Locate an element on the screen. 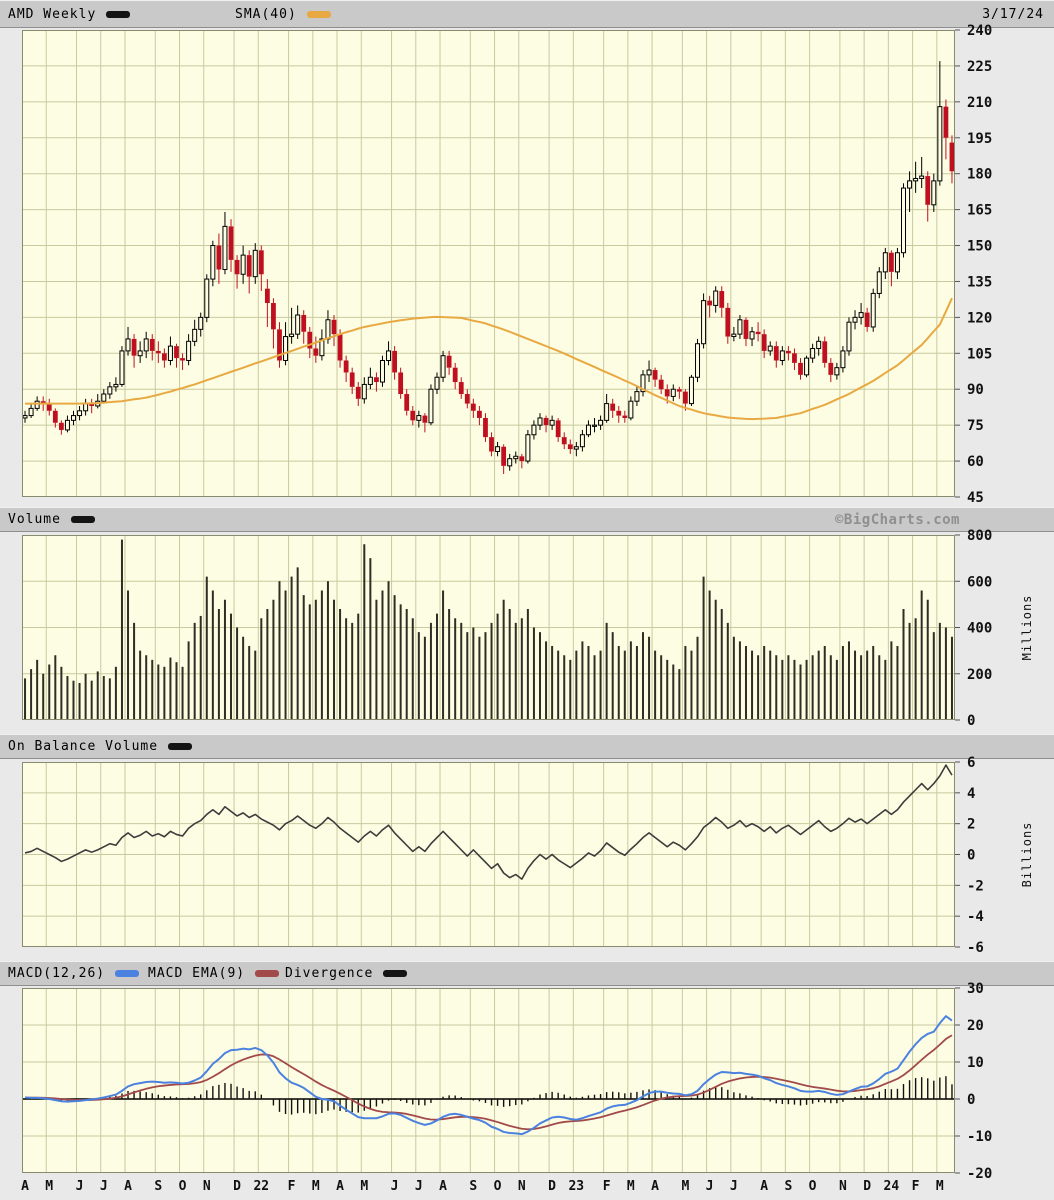 The height and width of the screenshot is (1200, 1054). svg-text: 180 is located at coordinates (979, 175).